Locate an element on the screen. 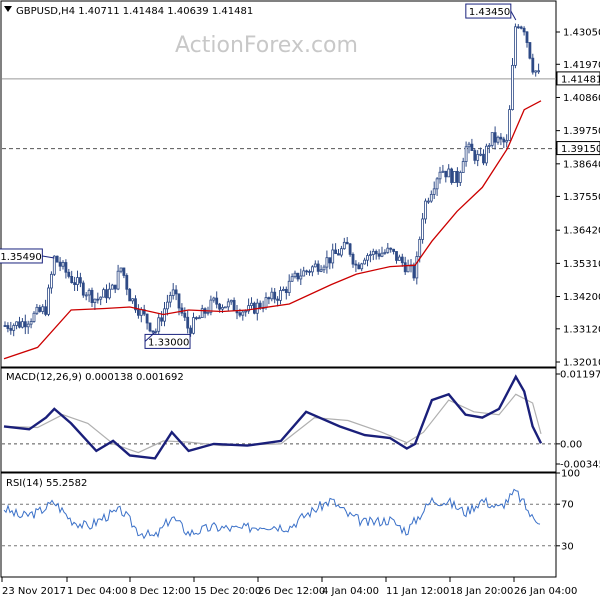  watermark: ActionForex.com is located at coordinates (266, 45).